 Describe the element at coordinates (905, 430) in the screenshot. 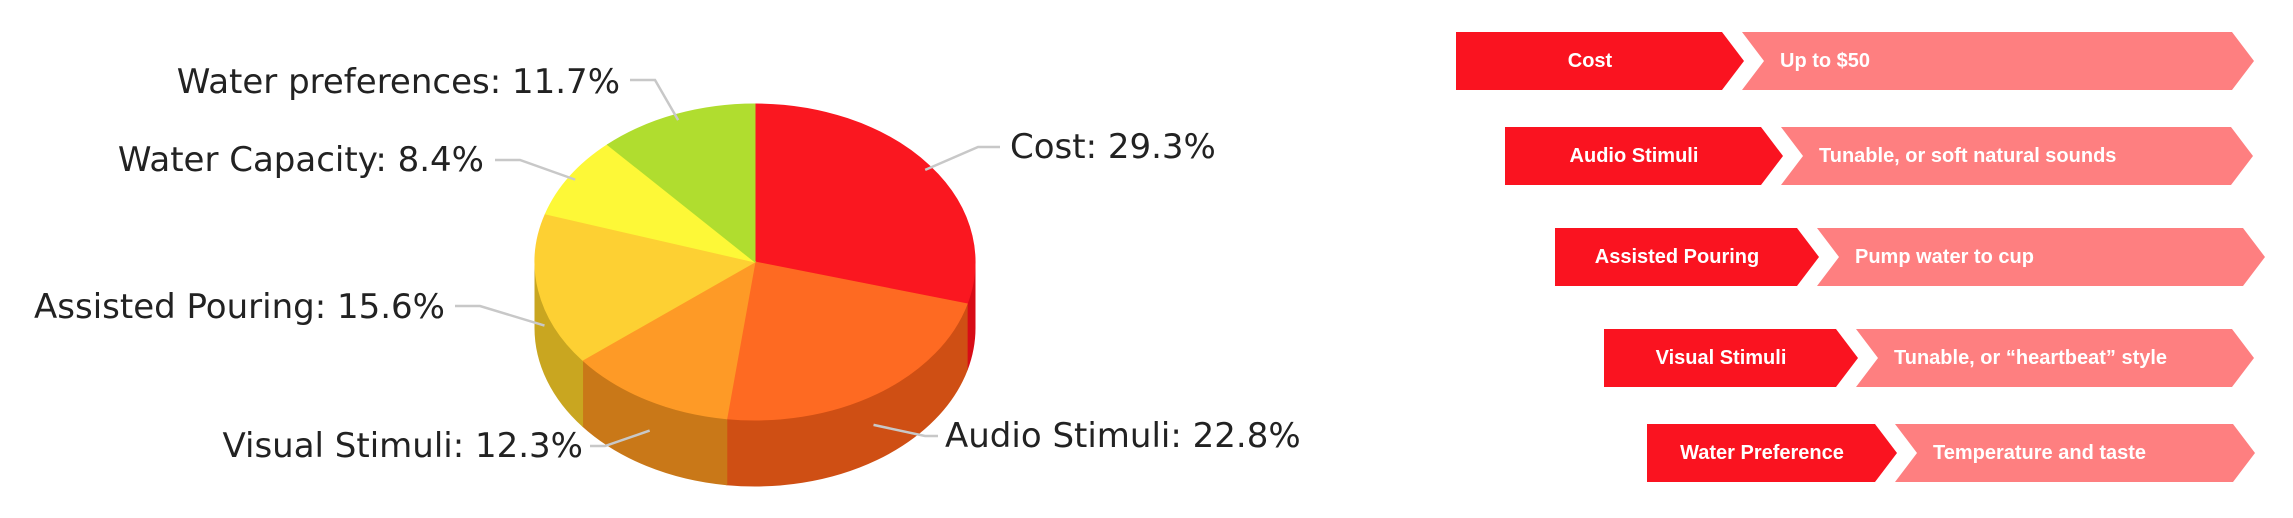

I see `pie-leader-audio-stimuli` at that location.